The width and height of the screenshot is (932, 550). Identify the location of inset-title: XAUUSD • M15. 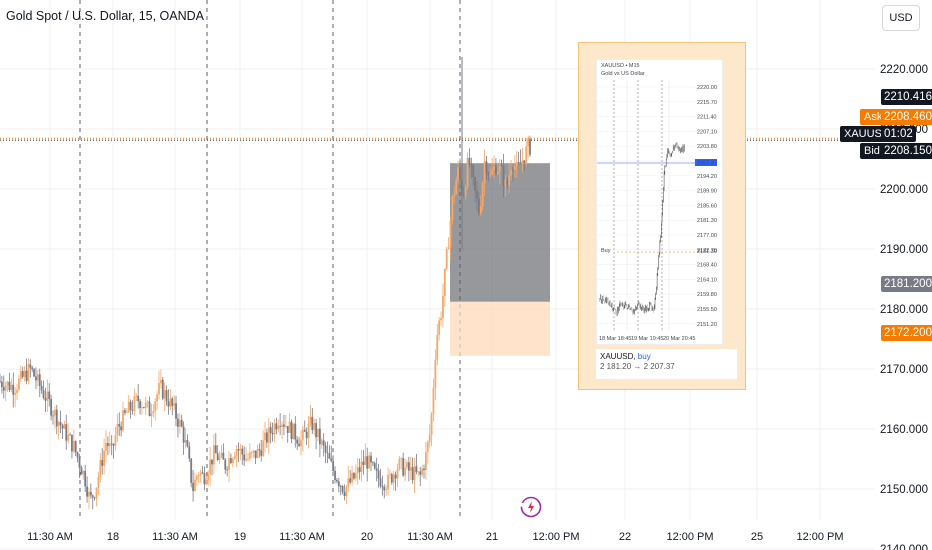
(620, 66).